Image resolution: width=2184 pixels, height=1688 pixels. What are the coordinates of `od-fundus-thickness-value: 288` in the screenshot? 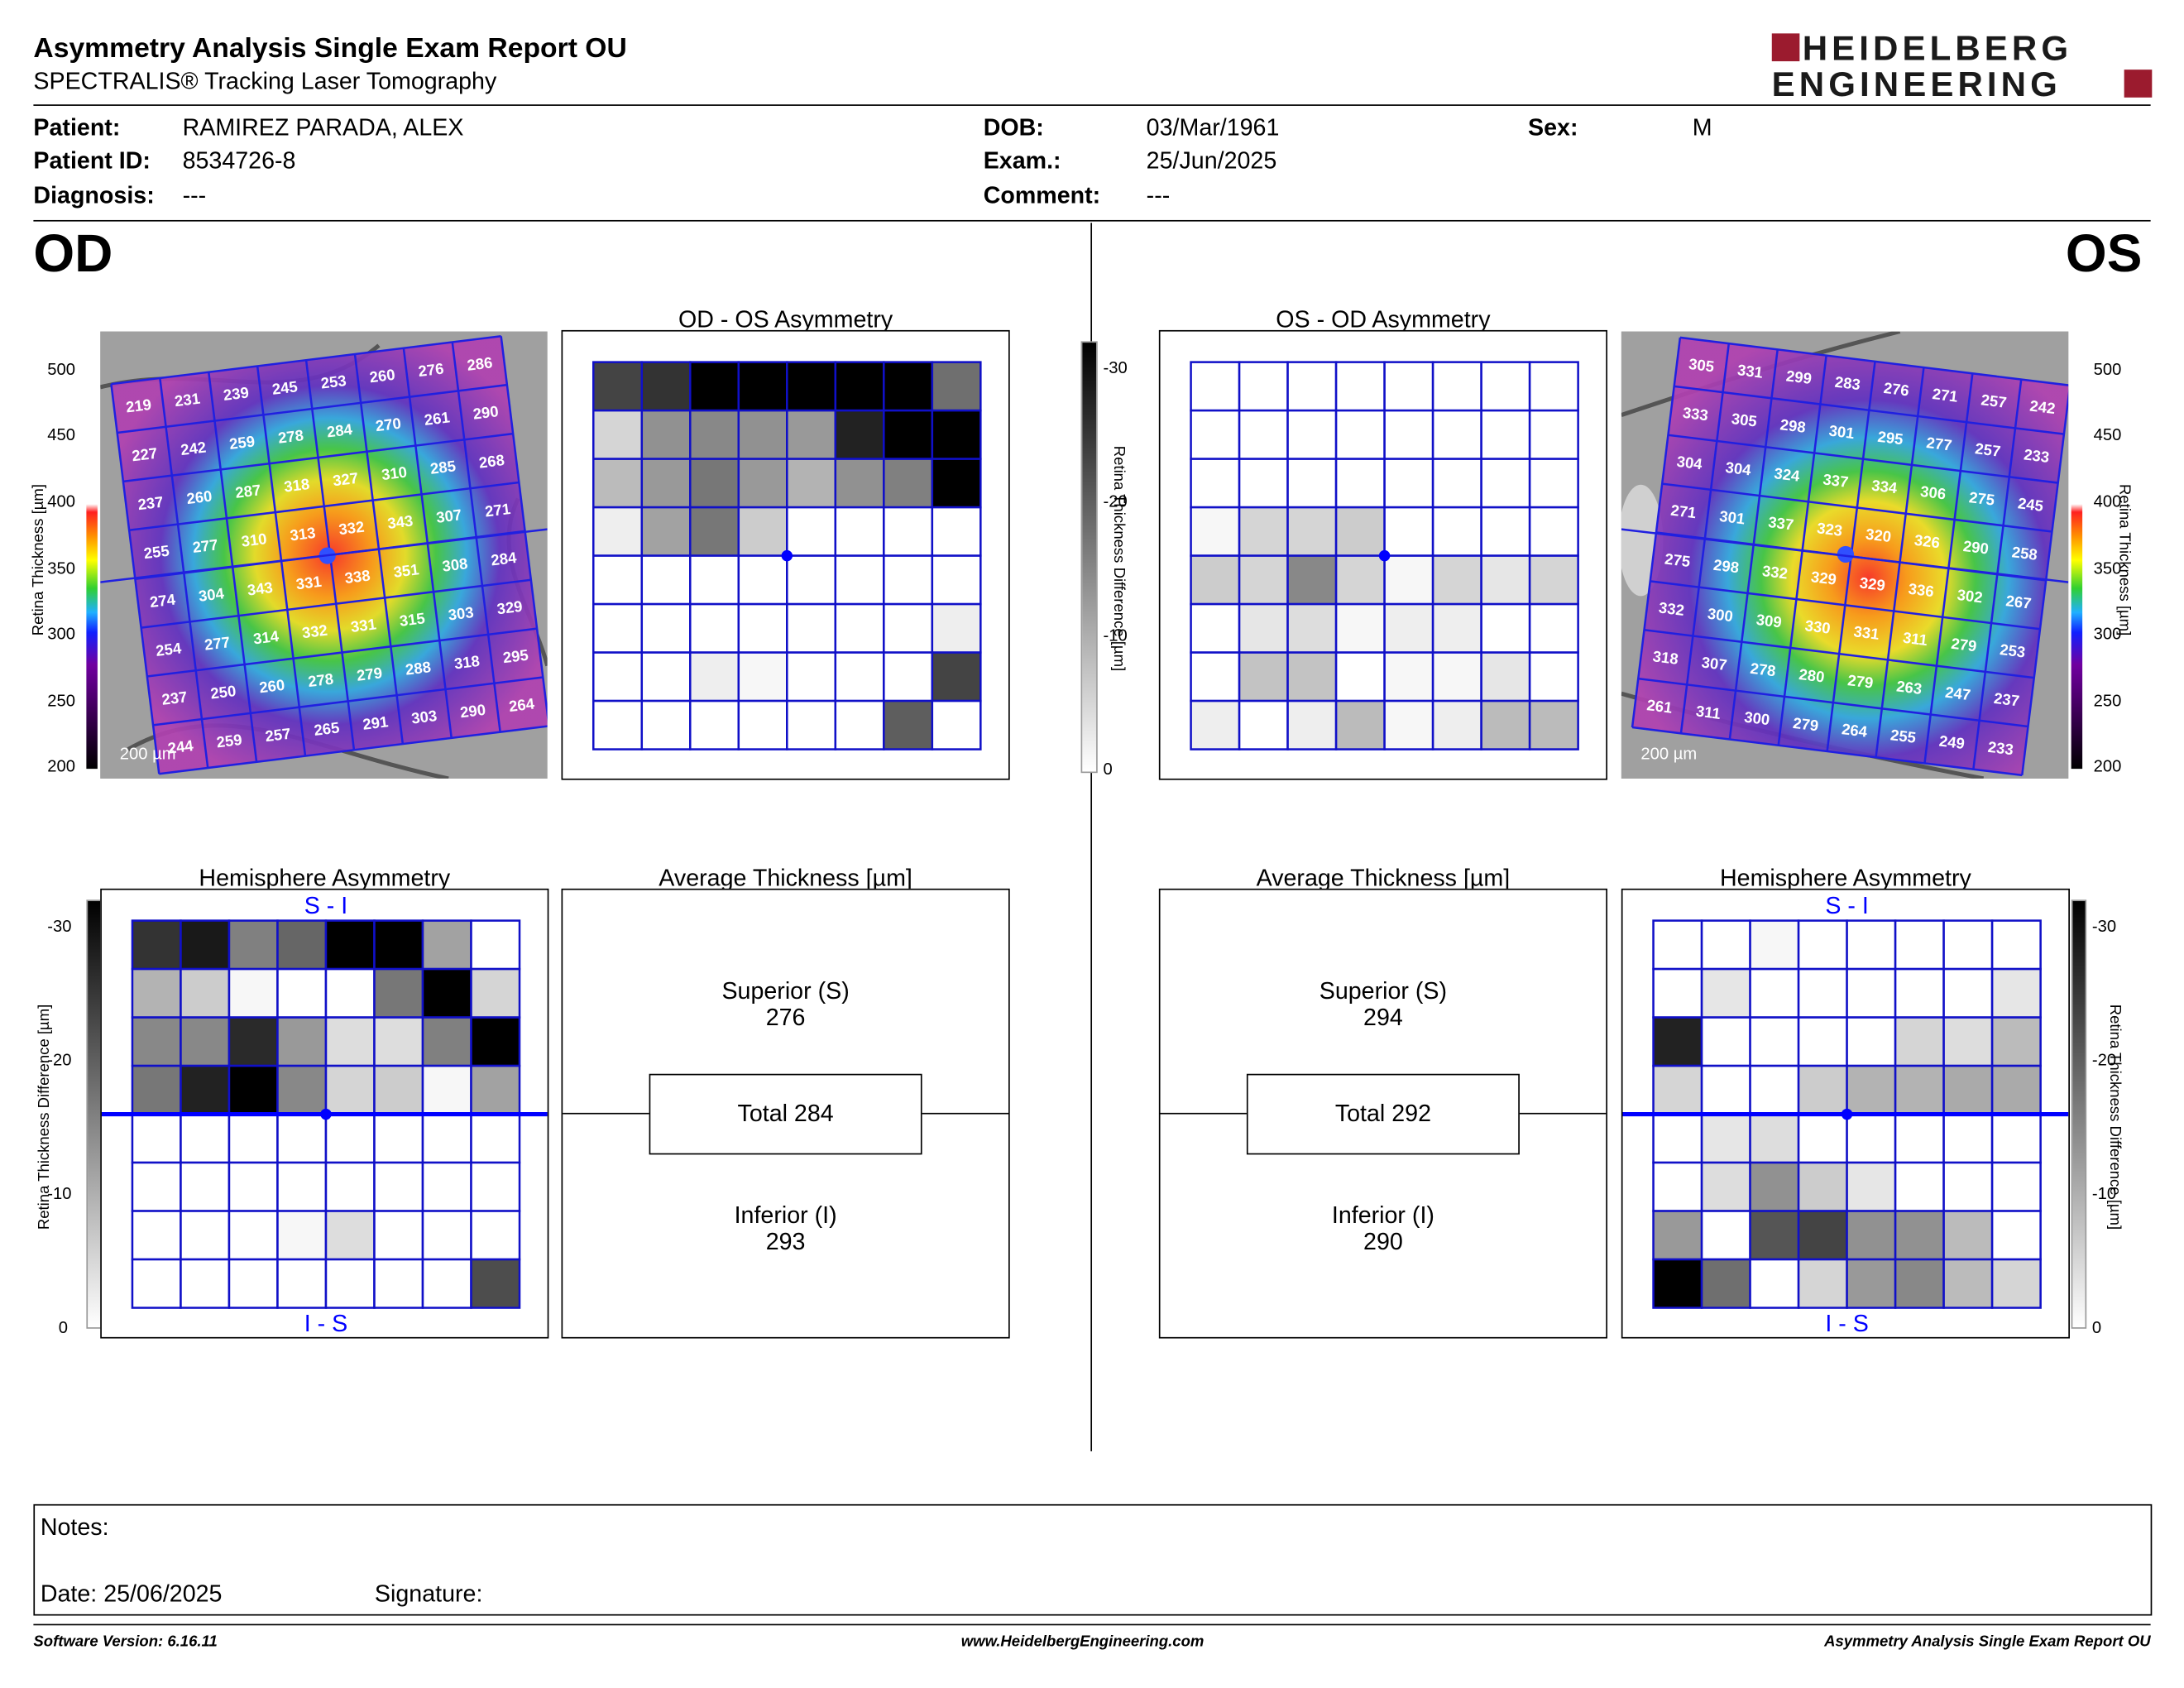 It's located at (418, 668).